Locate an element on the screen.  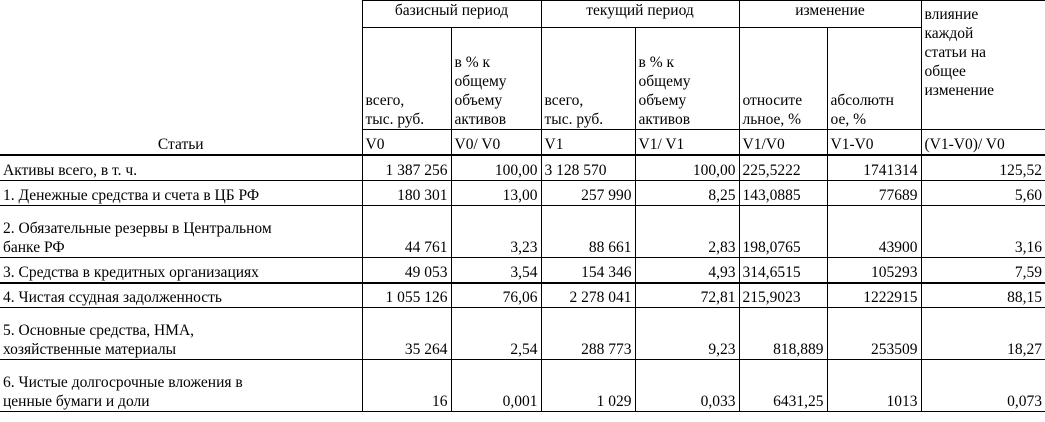
cell-rel: 314,6515 is located at coordinates (782, 270).